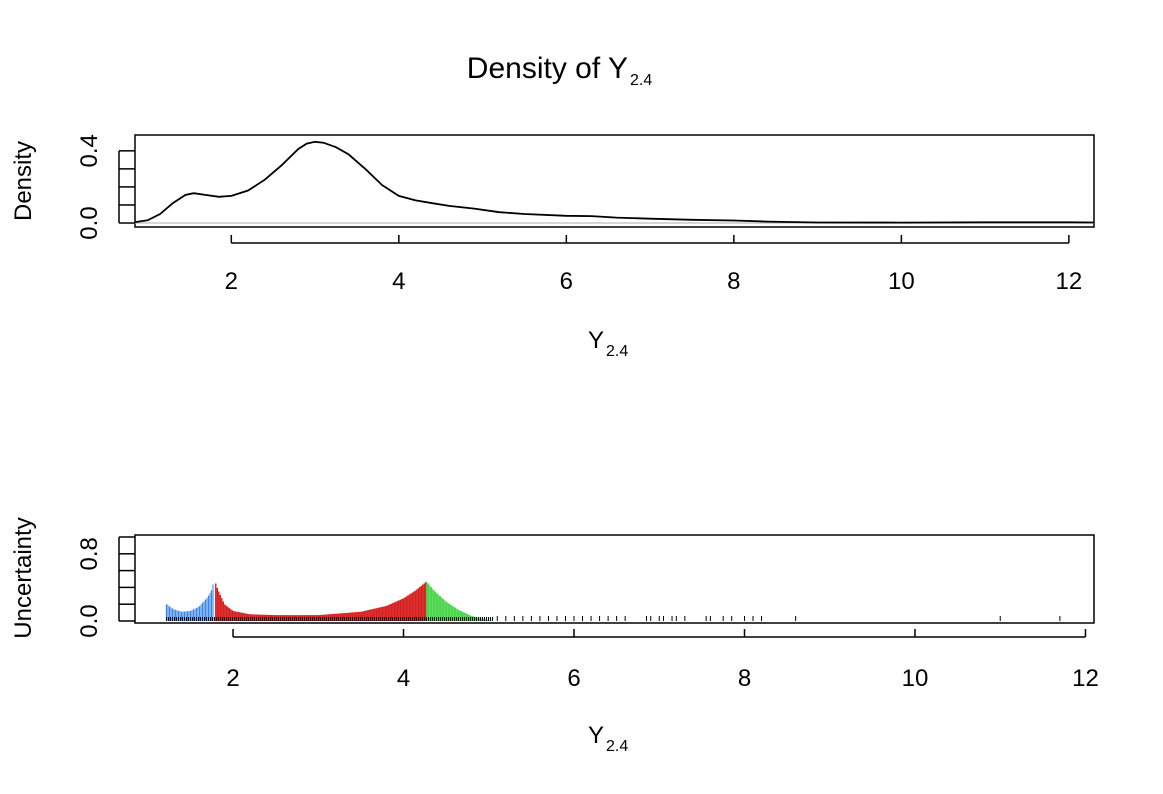  What do you see at coordinates (614, 579) in the screenshot?
I see `uncertainty-plot-frame` at bounding box center [614, 579].